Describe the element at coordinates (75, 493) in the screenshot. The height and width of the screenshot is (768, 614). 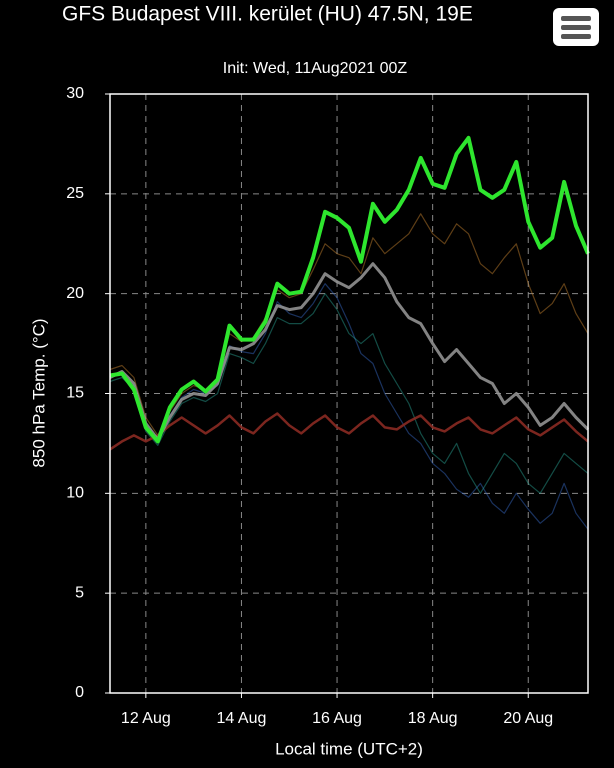
I see `y-tick-label: 10` at that location.